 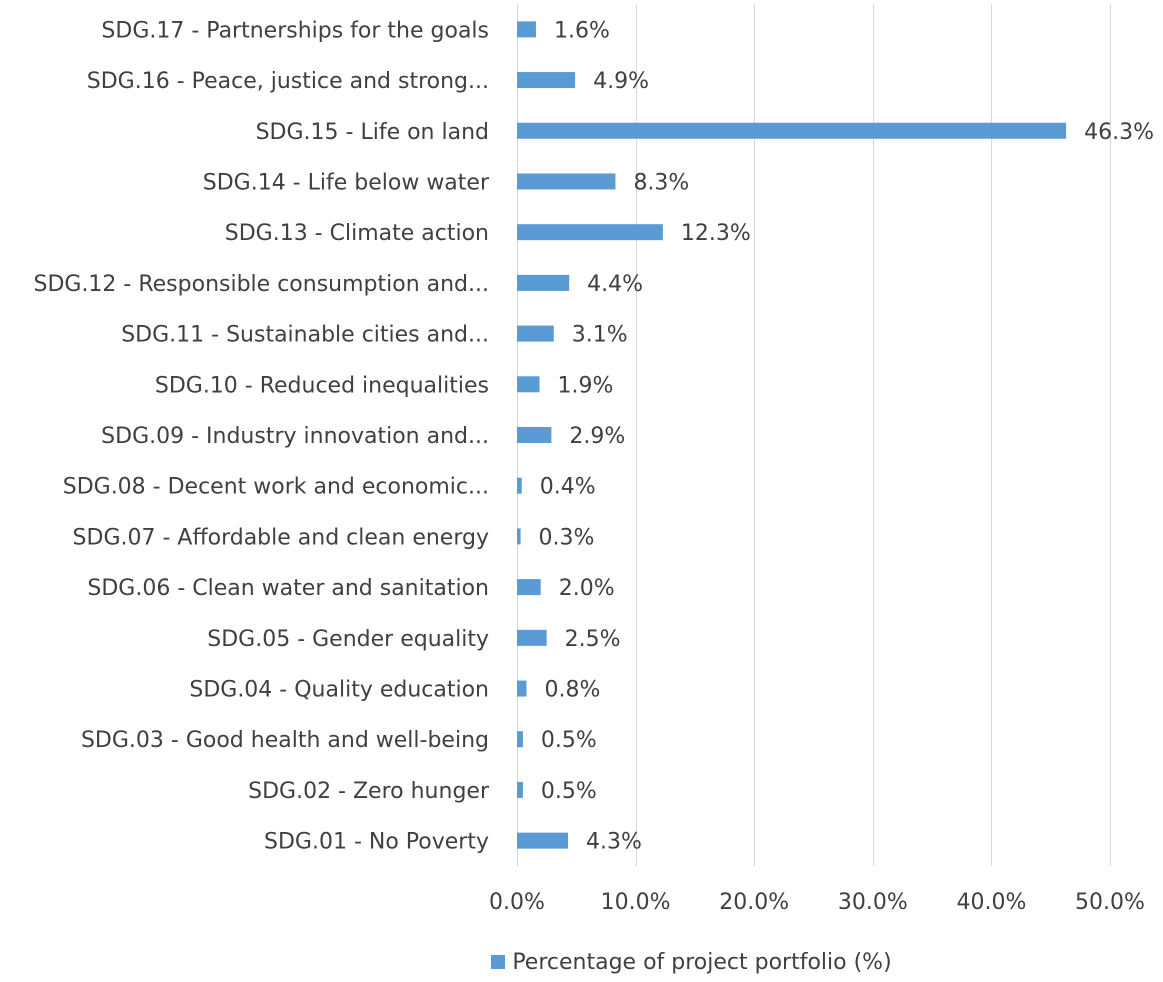 What do you see at coordinates (348, 639) in the screenshot?
I see `category-label: SDG.05 - Gender equality` at bounding box center [348, 639].